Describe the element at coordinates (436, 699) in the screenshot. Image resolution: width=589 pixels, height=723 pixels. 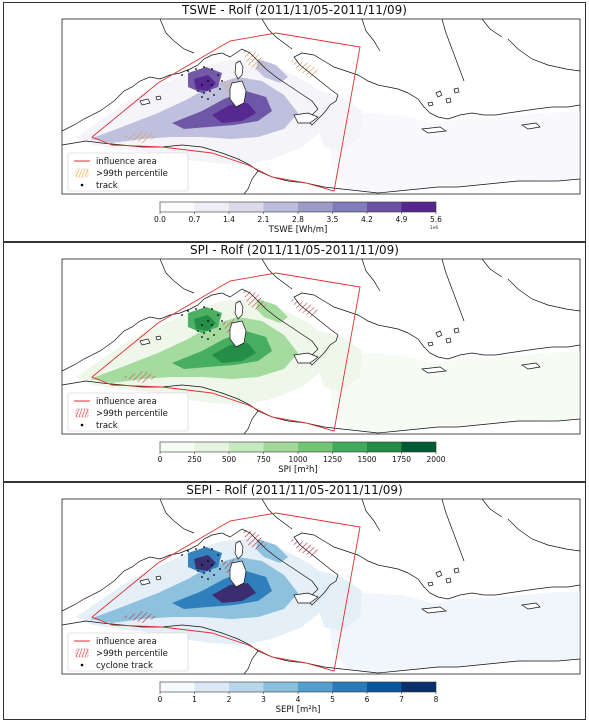
I see `colorbar-tick-label: 8` at that location.